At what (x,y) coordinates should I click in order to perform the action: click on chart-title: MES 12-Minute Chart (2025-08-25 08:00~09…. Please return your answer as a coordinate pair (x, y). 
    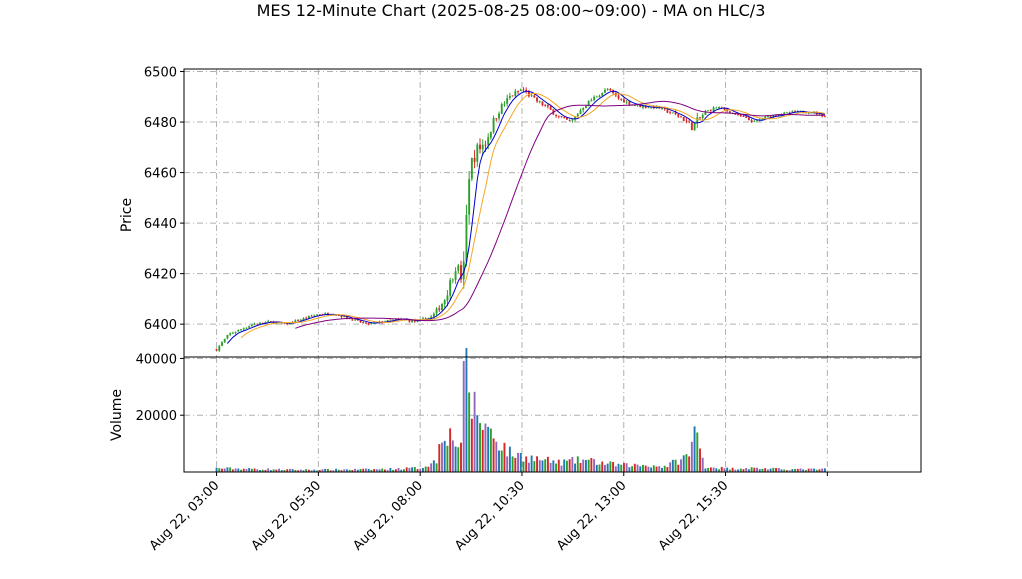
    Looking at the image, I should click on (511, 10).